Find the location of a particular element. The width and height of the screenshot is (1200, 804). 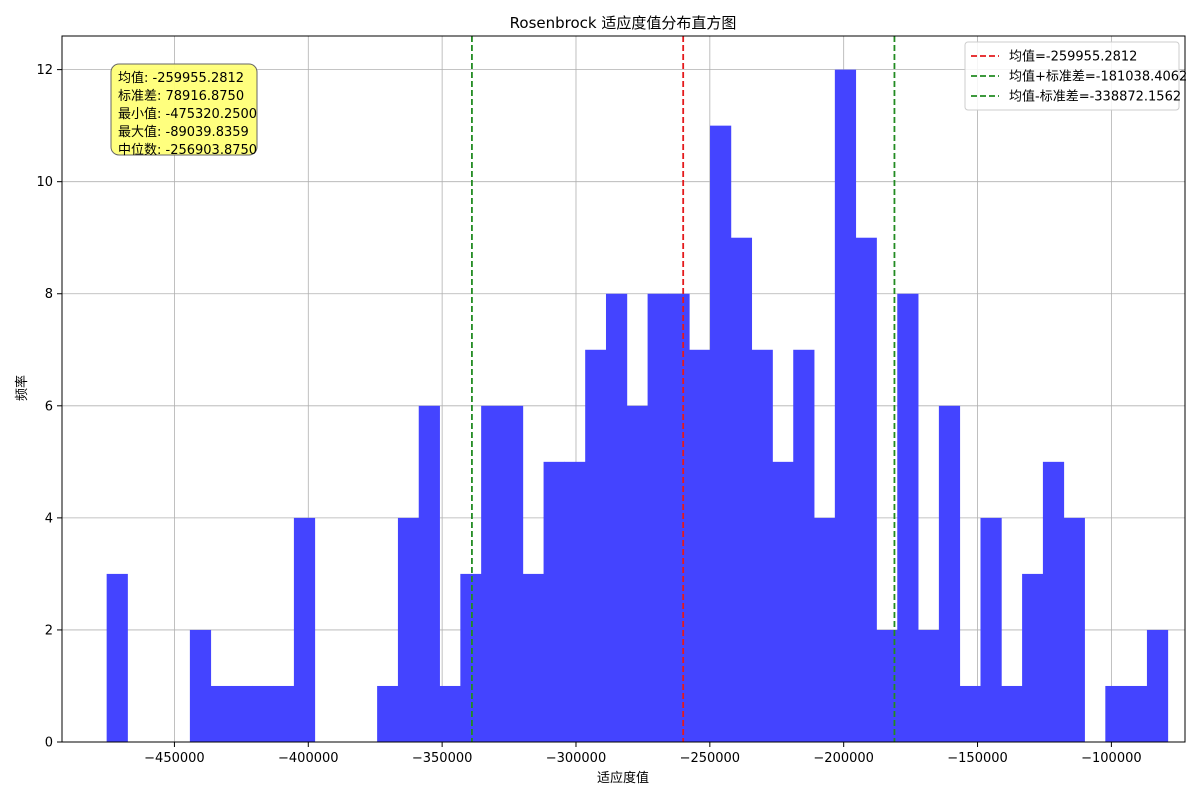

stats-box-line: 最大值: -89039.8359 is located at coordinates (183, 132).